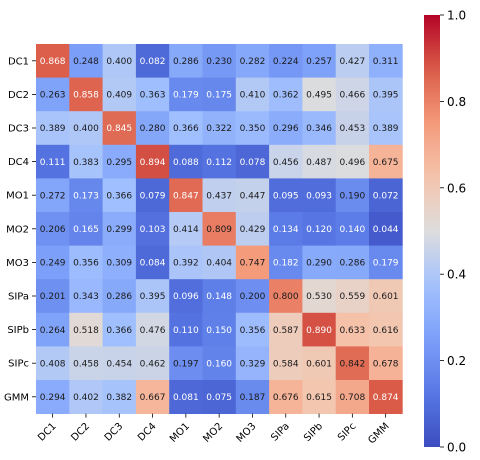  I want to click on heatmap-cell-DC4-DC2, so click(86, 161).